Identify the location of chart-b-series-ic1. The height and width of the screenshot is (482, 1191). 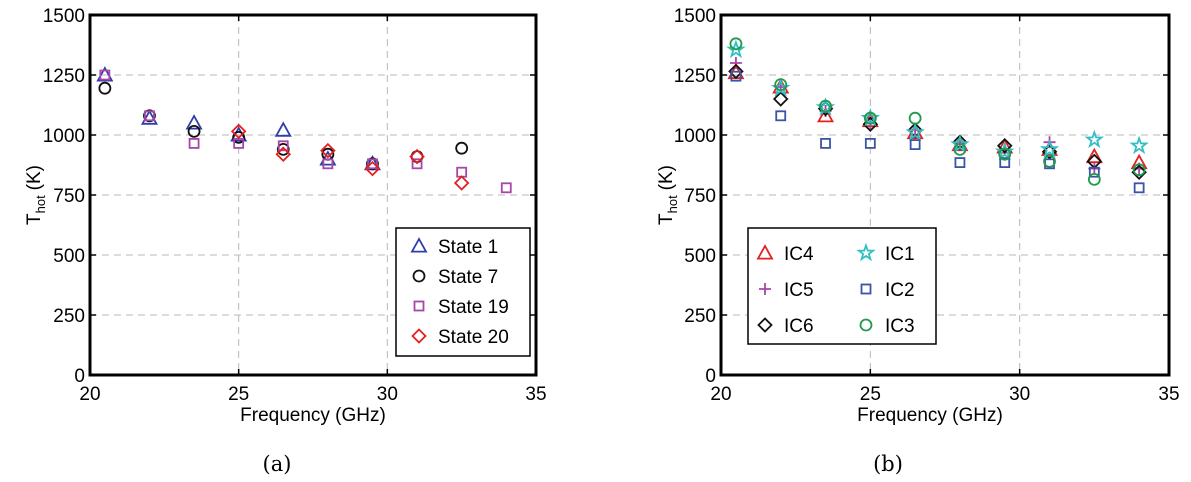
(937, 100).